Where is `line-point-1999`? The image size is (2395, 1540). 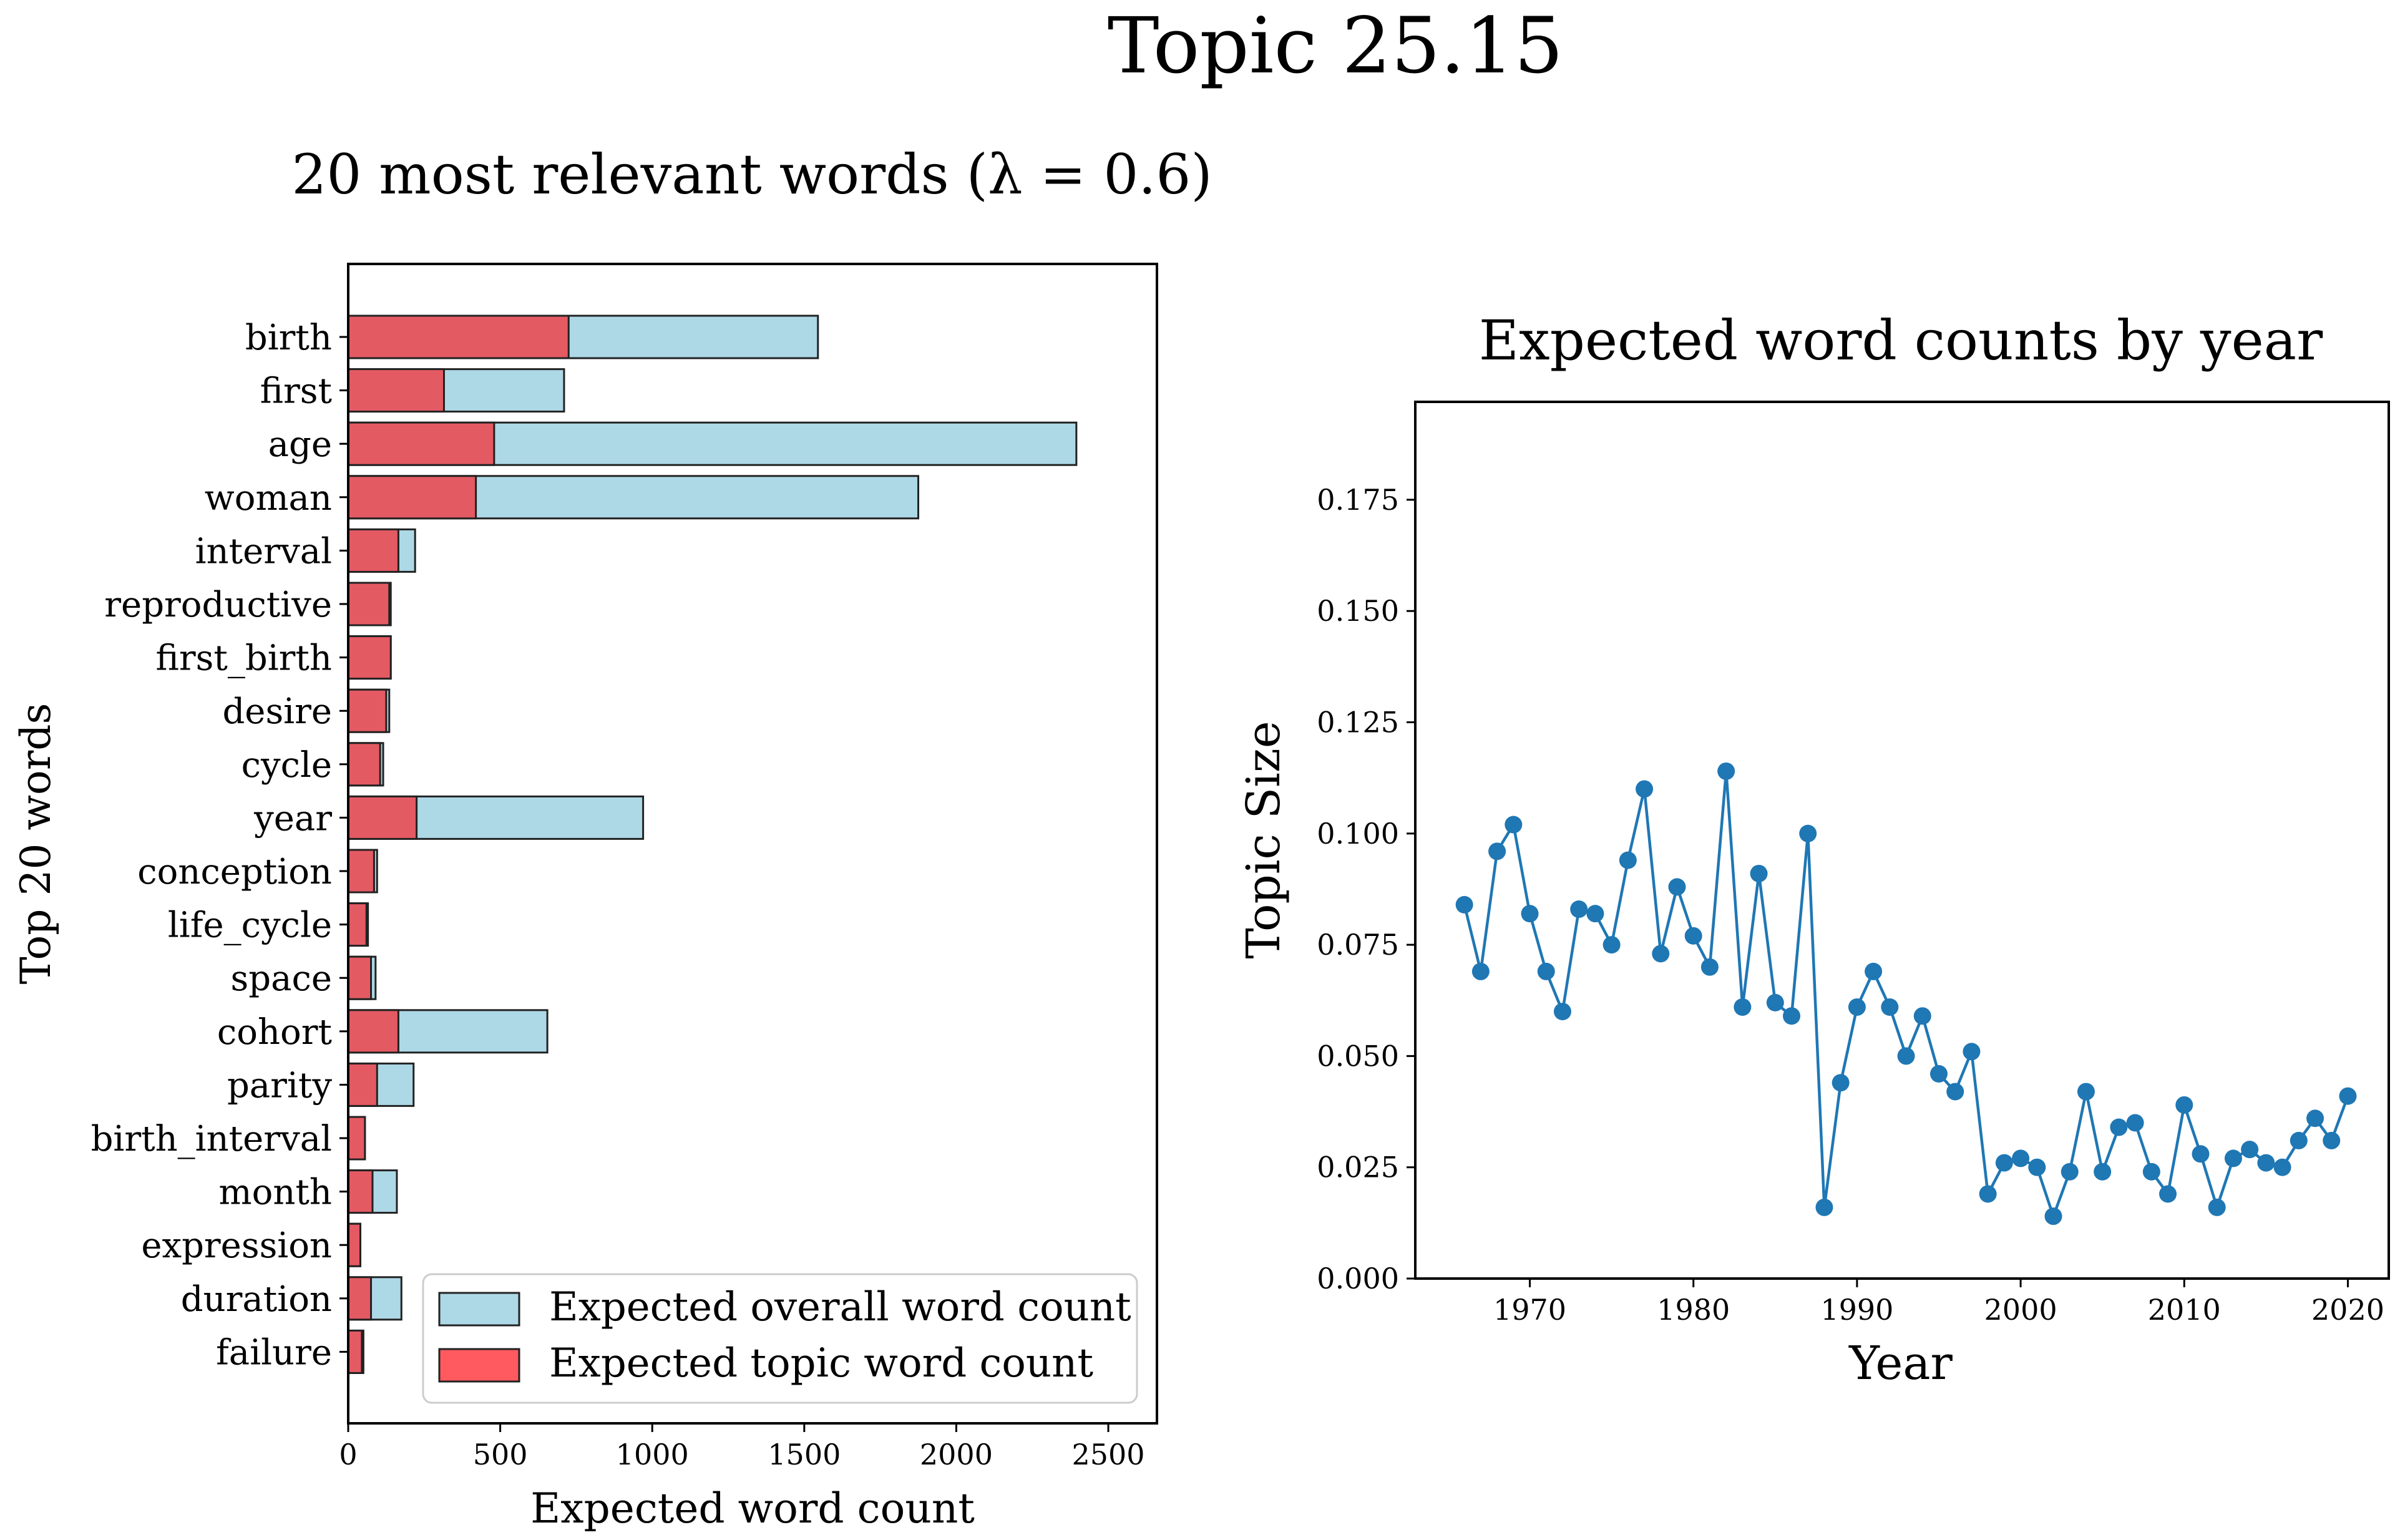 line-point-1999 is located at coordinates (2004, 1163).